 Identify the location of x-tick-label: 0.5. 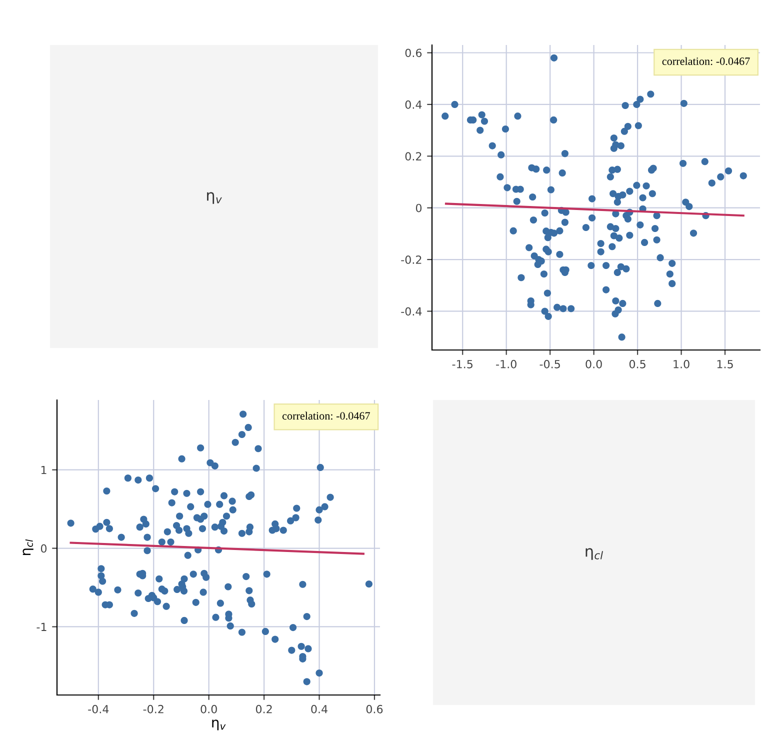
(637, 364).